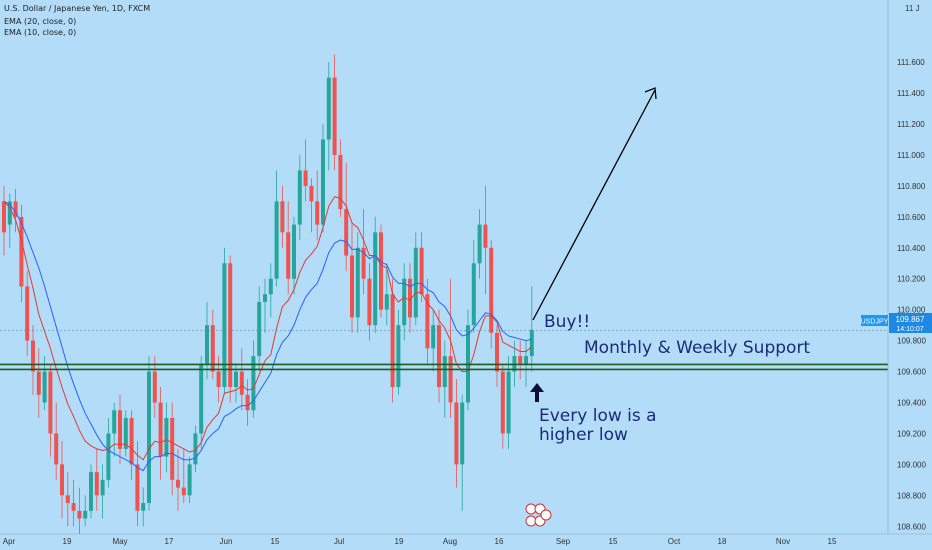 Image resolution: width=932 pixels, height=550 pixels. What do you see at coordinates (697, 348) in the screenshot?
I see `support-annotation: Monthly & Weekly Support` at bounding box center [697, 348].